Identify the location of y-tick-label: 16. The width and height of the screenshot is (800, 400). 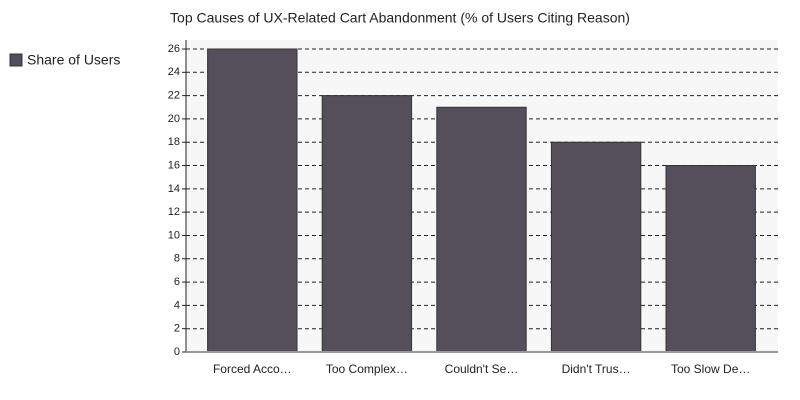
(174, 165).